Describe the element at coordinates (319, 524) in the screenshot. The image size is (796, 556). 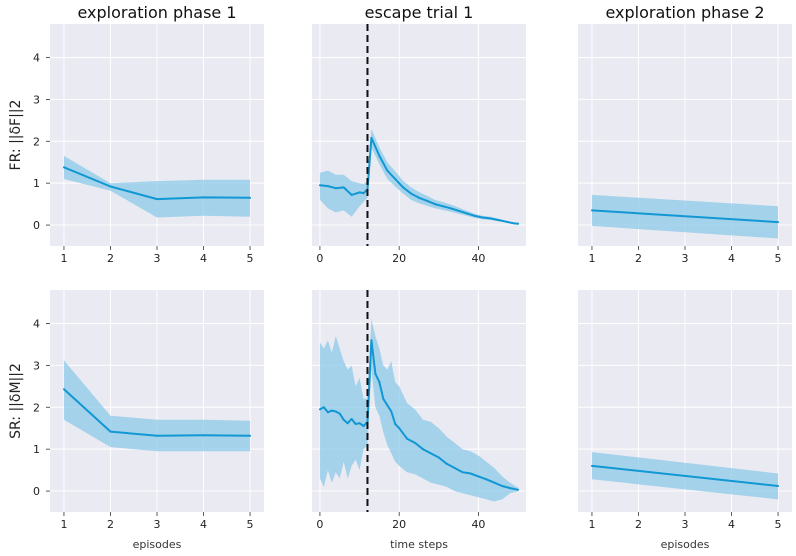
I see `x-tick-label: 0` at that location.